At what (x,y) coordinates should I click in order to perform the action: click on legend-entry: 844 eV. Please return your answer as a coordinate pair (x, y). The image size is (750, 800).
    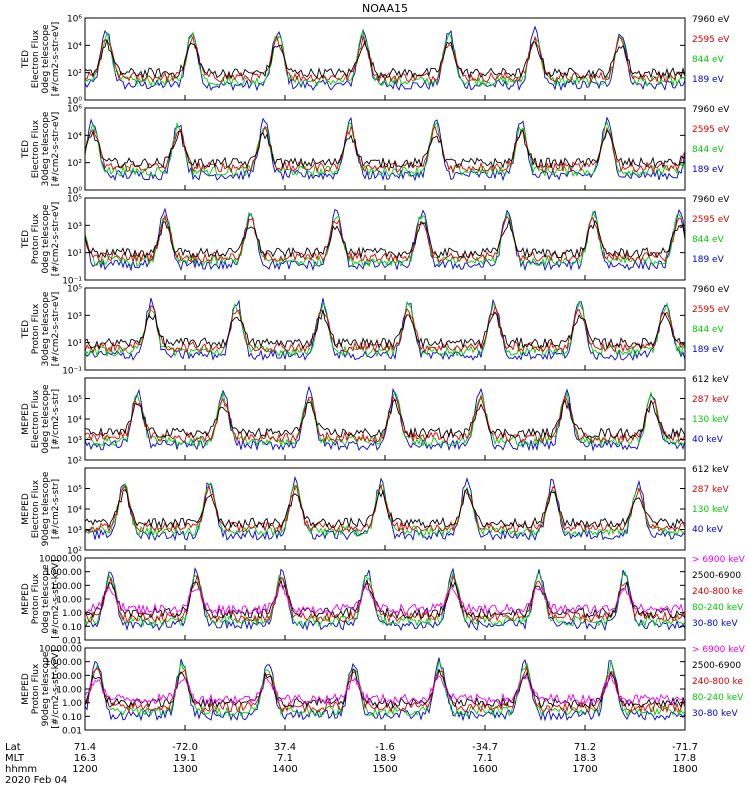
    Looking at the image, I should click on (708, 150).